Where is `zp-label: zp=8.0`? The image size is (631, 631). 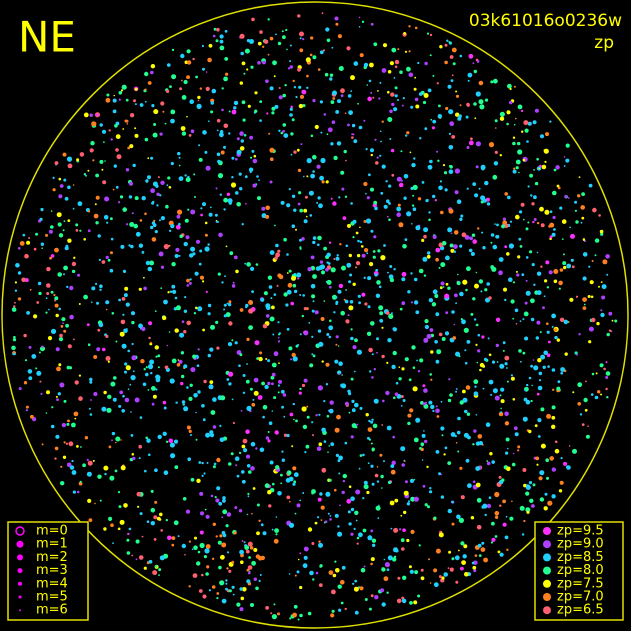 zp-label: zp=8.0 is located at coordinates (580, 570).